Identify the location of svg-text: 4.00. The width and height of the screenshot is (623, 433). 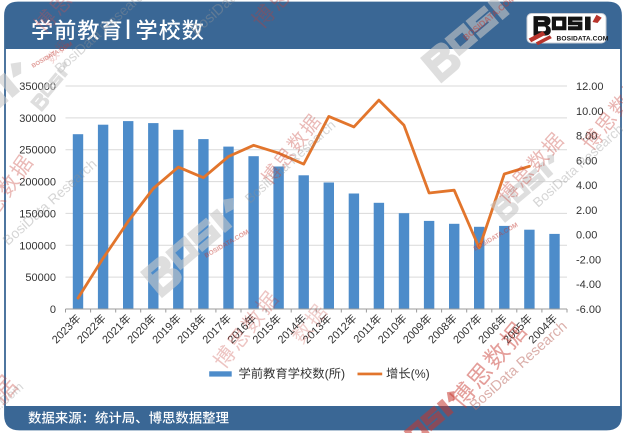
(586, 186).